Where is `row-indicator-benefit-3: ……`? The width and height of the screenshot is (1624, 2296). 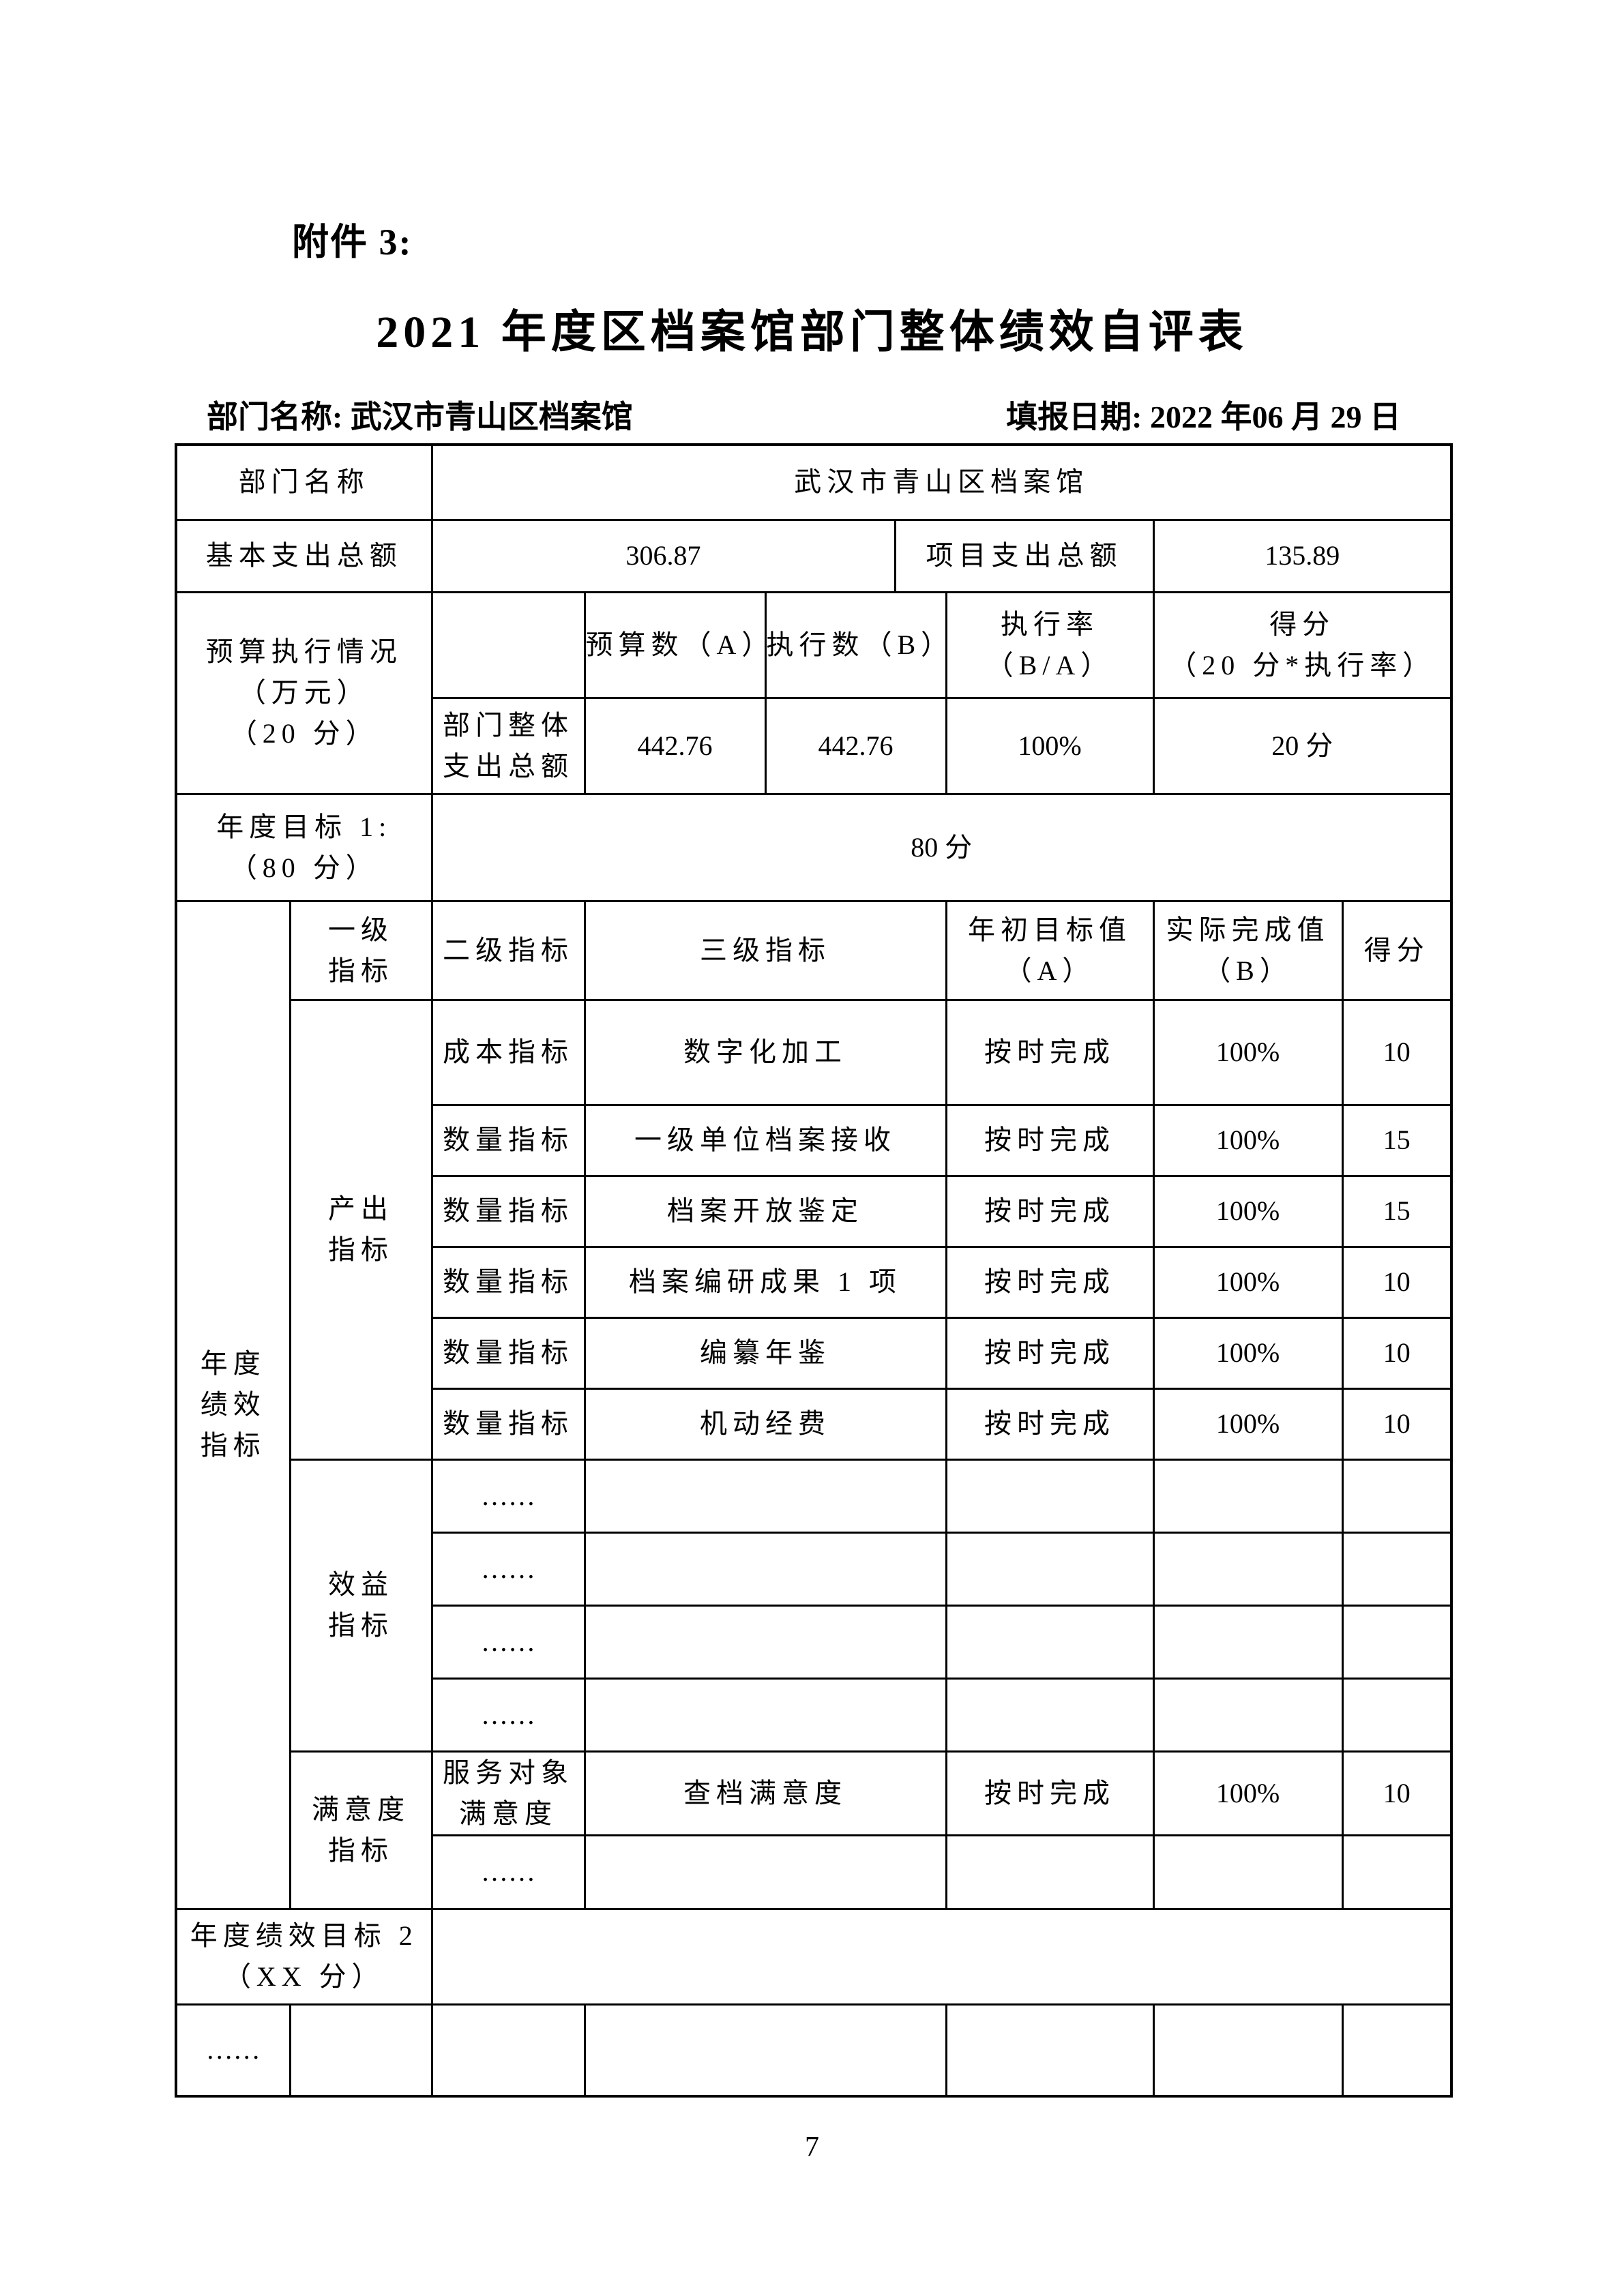 row-indicator-benefit-3: …… is located at coordinates (814, 1642).